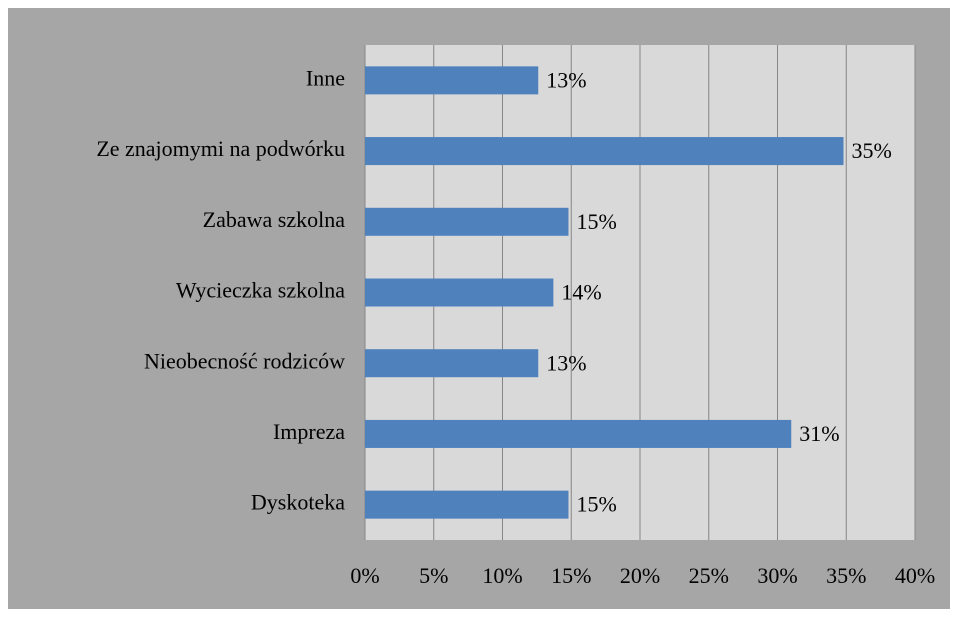  What do you see at coordinates (274, 219) in the screenshot?
I see `y-tick-label: Zabawa szkolna` at bounding box center [274, 219].